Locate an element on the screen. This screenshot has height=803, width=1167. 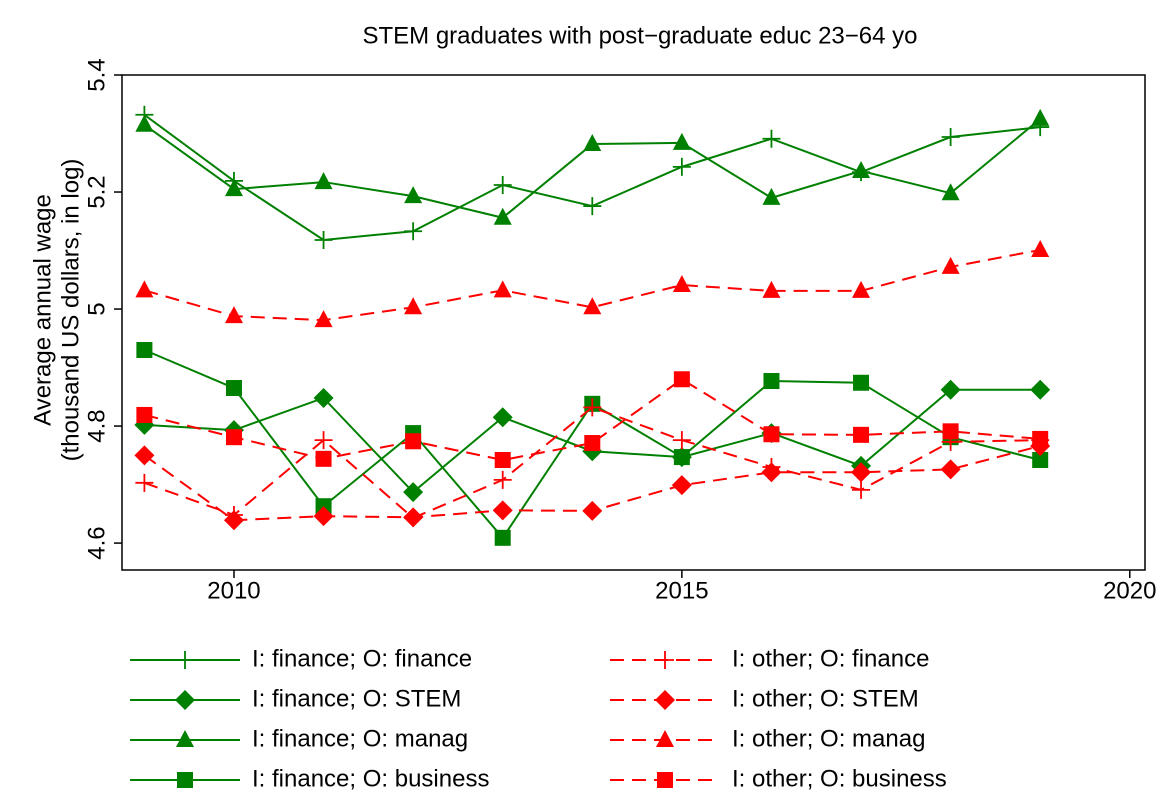
legend-label: I: other; O: STEM is located at coordinates (825, 698).